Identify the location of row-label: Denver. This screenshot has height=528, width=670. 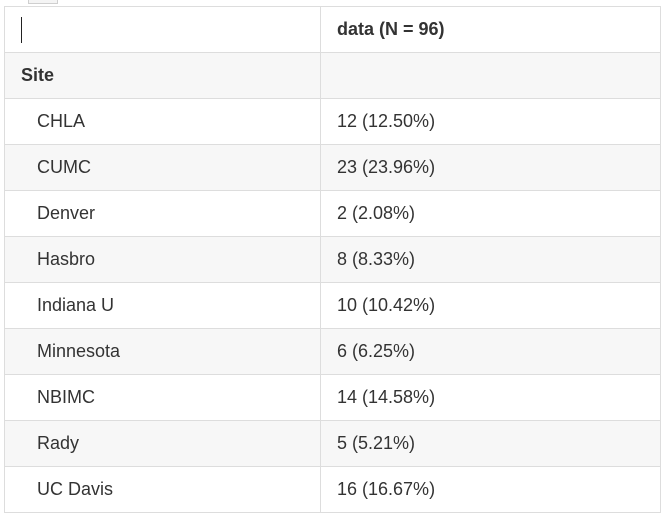
(162, 213).